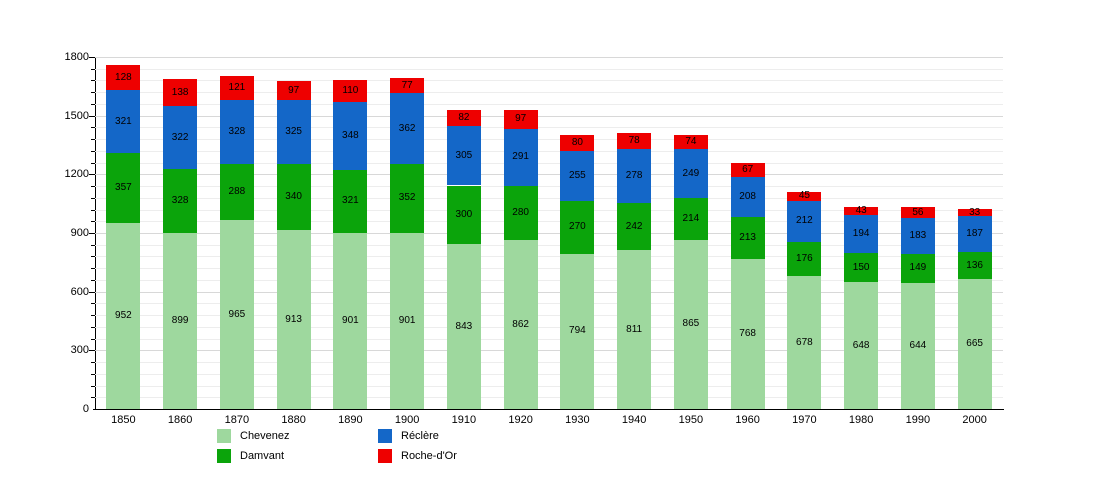 Image resolution: width=1100 pixels, height=500 pixels. I want to click on bar-value-label: 899, so click(180, 321).